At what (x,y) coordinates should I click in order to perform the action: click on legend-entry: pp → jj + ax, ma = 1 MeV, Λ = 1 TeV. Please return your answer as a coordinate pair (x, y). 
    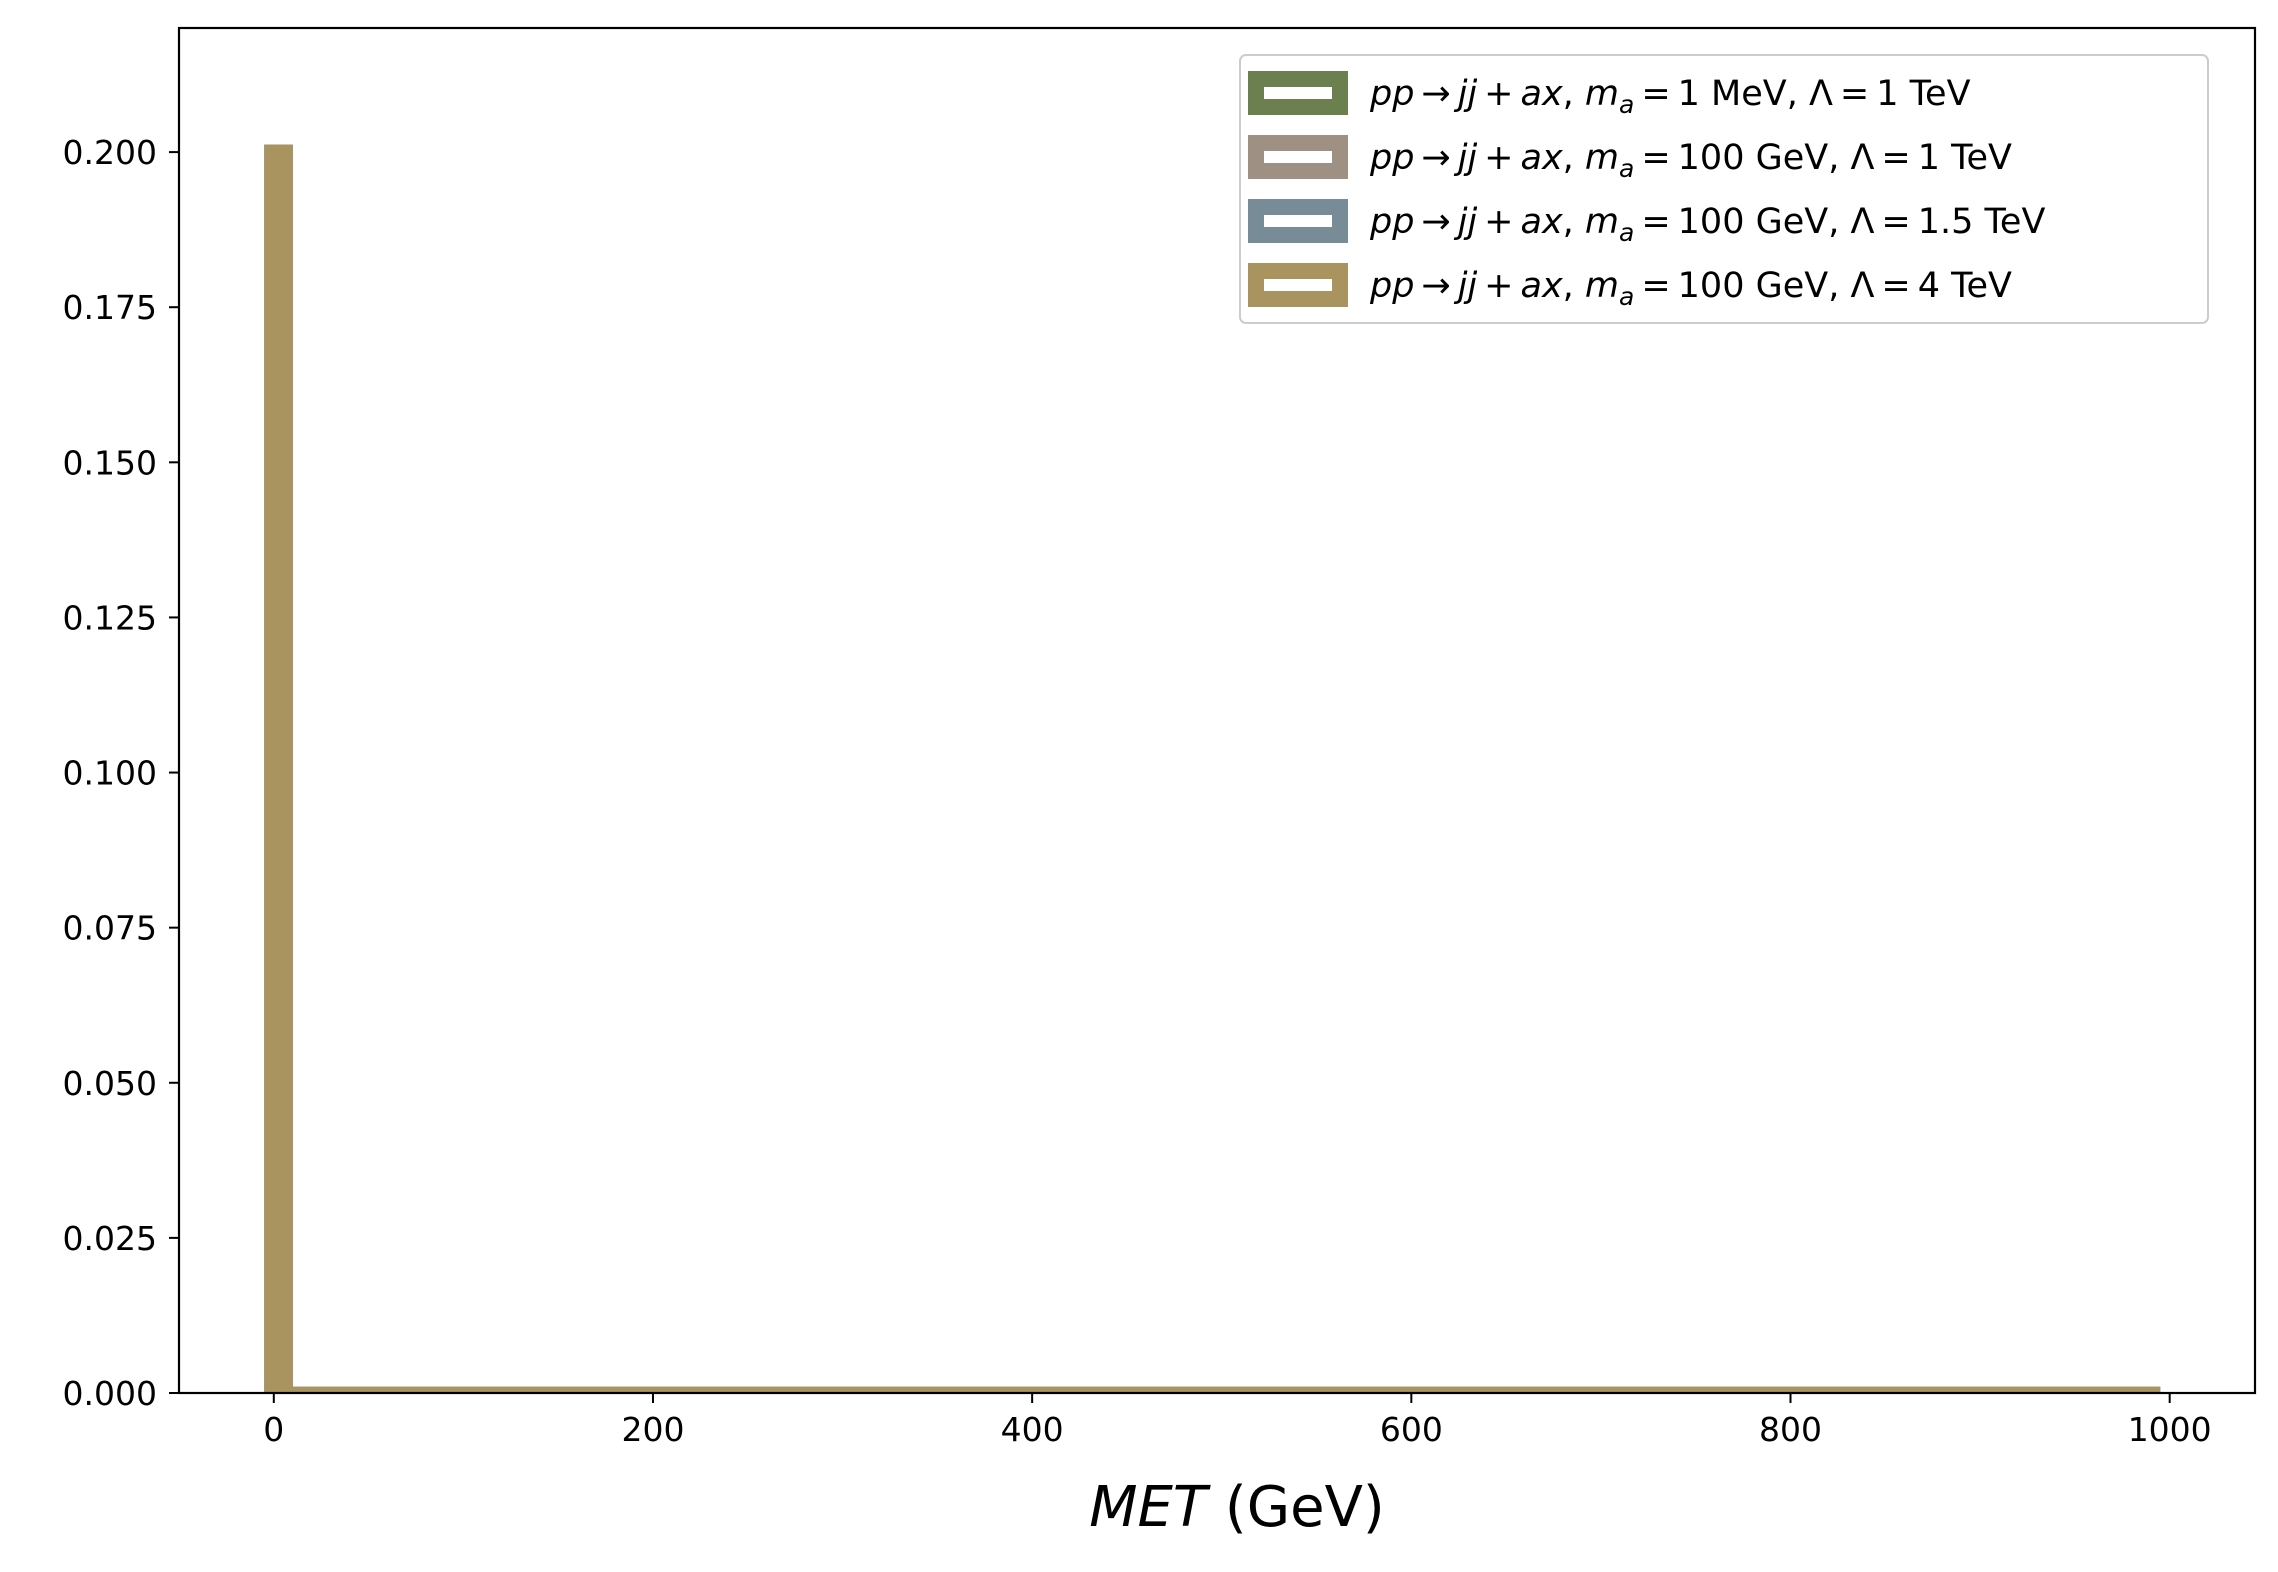
    Looking at the image, I should click on (1609, 95).